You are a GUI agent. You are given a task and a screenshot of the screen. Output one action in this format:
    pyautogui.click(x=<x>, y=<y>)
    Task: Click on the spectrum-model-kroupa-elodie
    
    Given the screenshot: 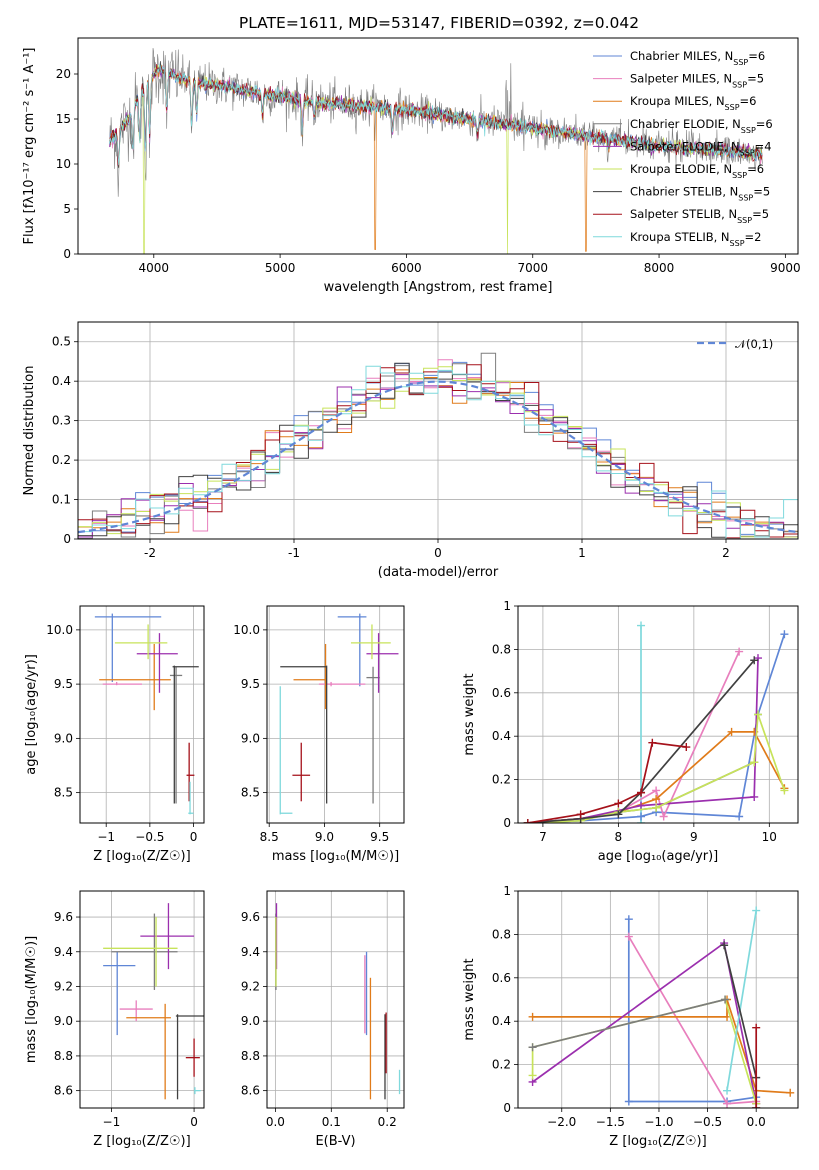 What is the action you would take?
    pyautogui.click(x=436, y=159)
    